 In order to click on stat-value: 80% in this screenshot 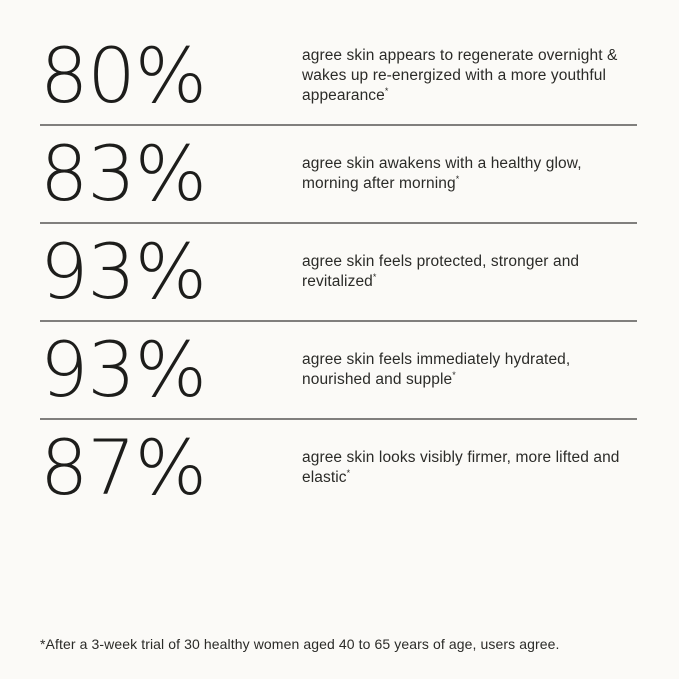, I will do `click(123, 75)`.